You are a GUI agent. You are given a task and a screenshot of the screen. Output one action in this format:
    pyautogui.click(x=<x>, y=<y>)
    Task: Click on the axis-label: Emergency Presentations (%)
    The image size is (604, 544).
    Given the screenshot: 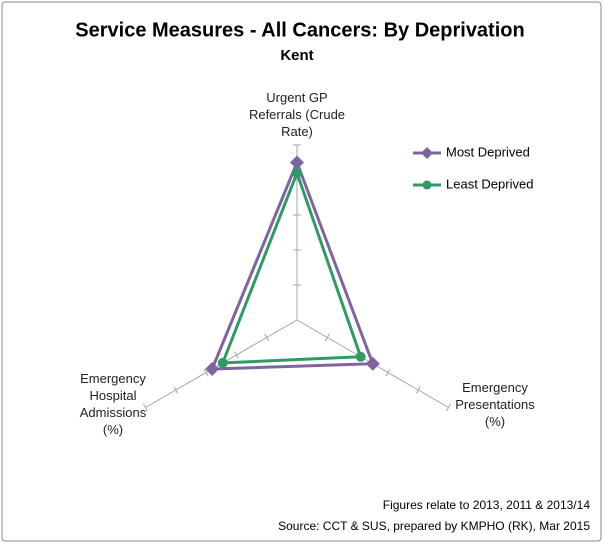 What is the action you would take?
    pyautogui.click(x=495, y=404)
    